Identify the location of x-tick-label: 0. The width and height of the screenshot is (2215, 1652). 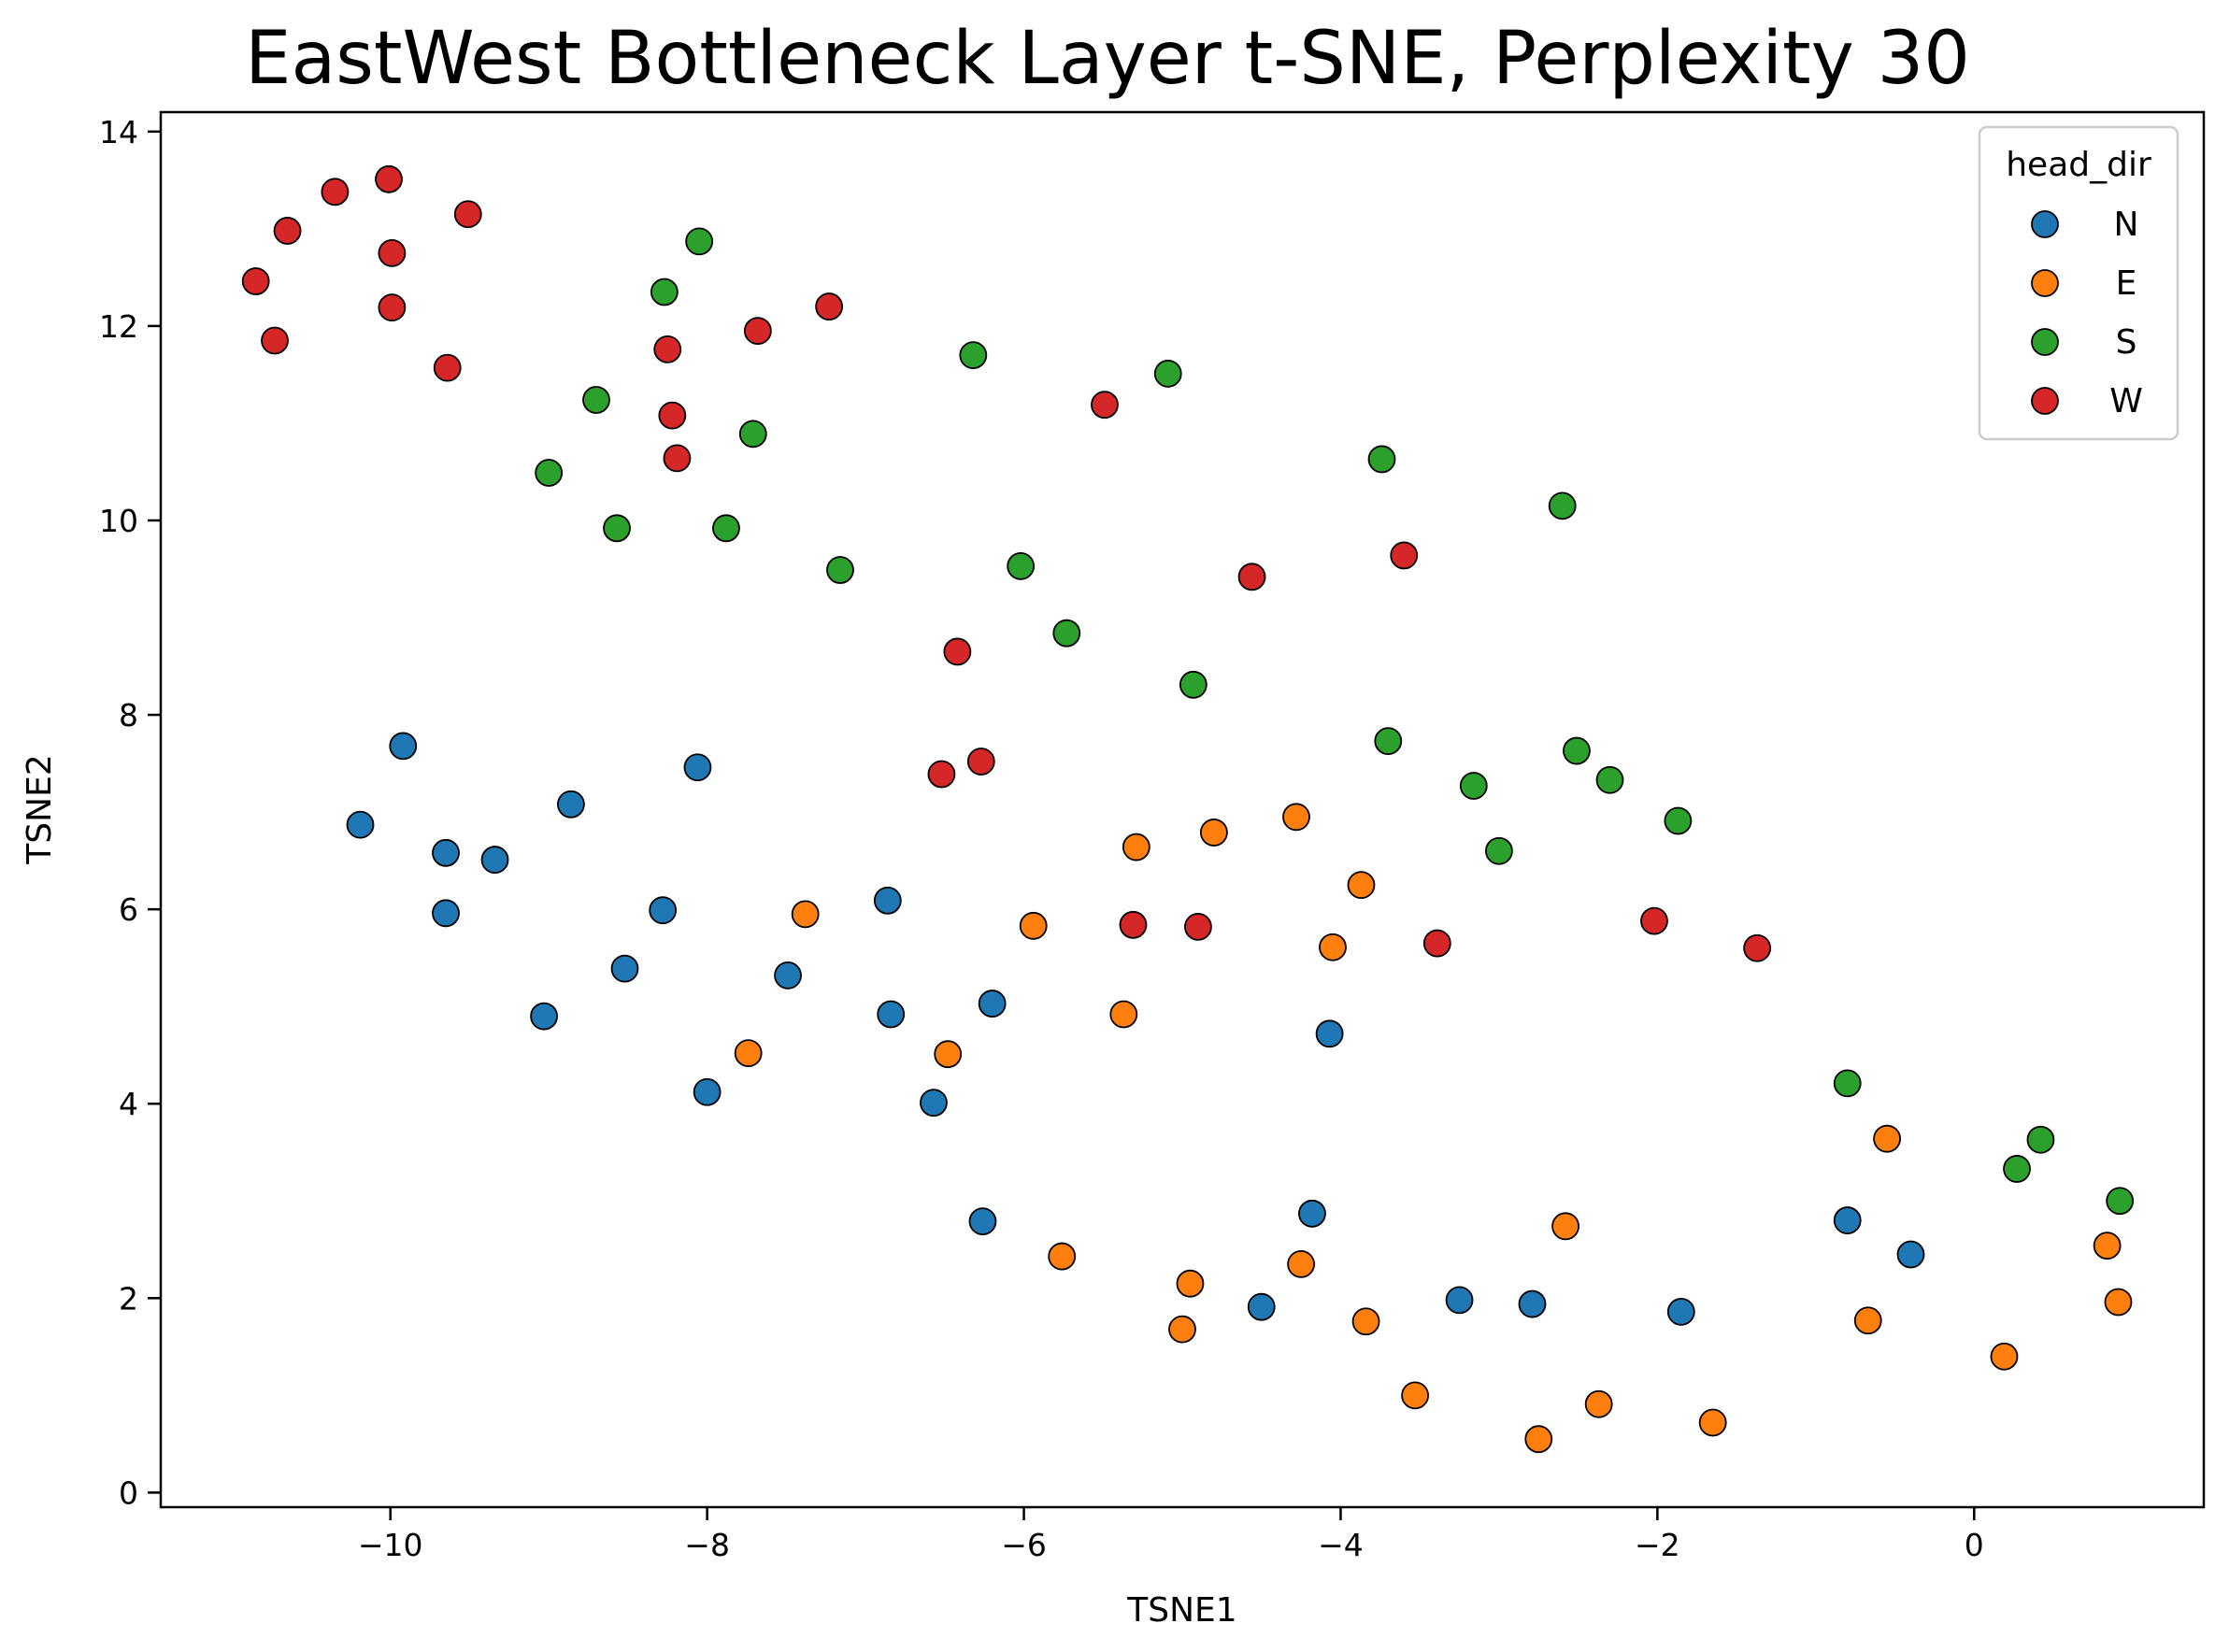
(1975, 1545).